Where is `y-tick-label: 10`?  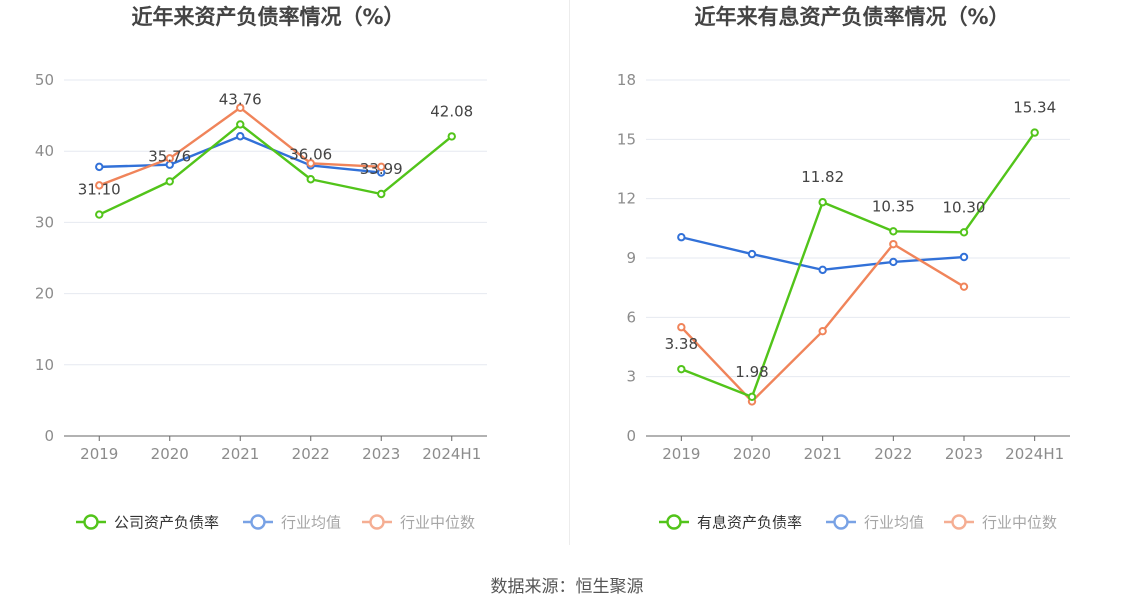
y-tick-label: 10 is located at coordinates (44, 365).